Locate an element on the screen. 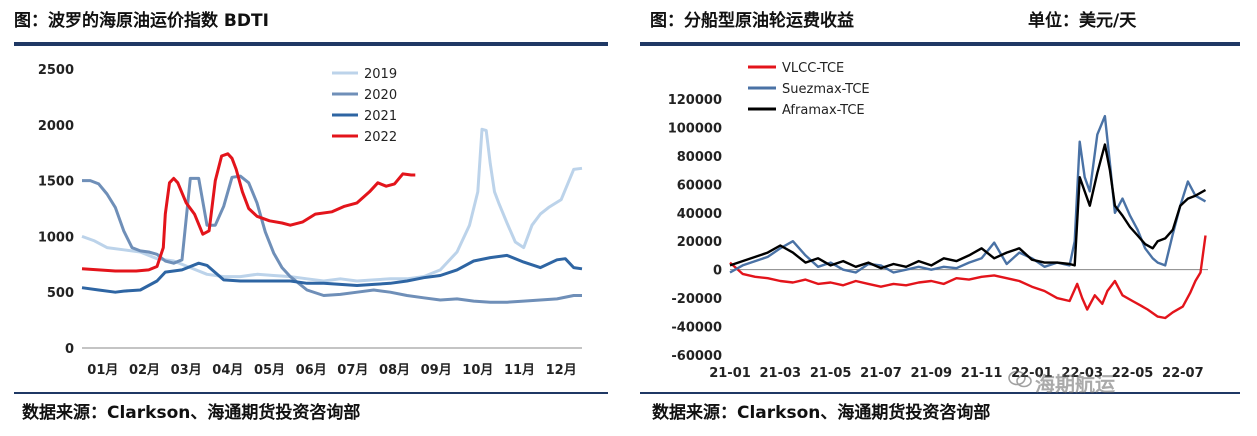  y-tick-label: 1000 is located at coordinates (56, 237).